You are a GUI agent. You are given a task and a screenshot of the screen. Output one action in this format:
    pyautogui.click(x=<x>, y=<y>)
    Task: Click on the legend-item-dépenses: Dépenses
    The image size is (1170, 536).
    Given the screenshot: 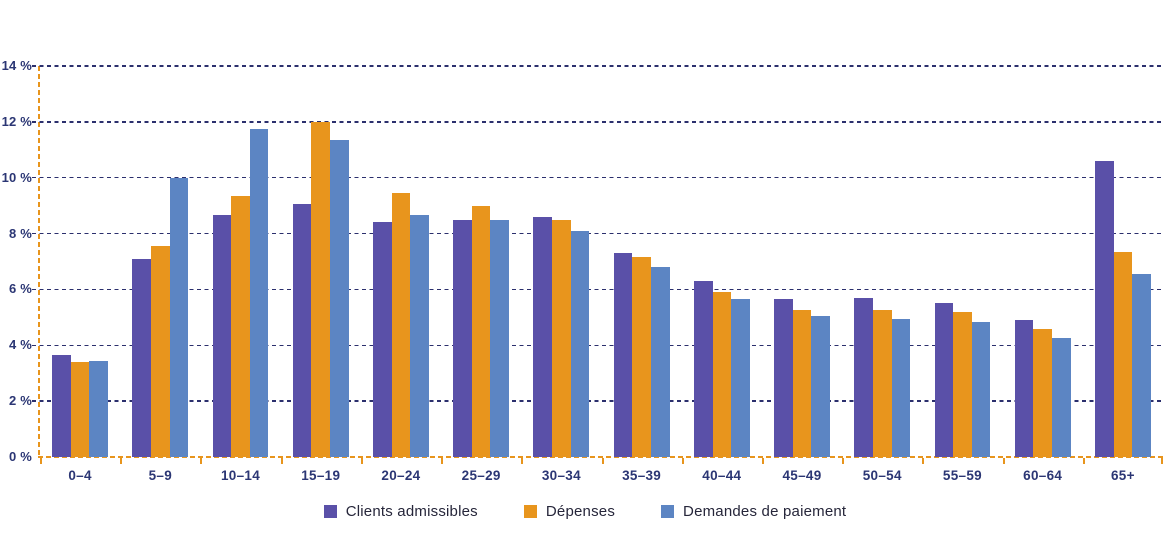 What is the action you would take?
    pyautogui.click(x=569, y=511)
    